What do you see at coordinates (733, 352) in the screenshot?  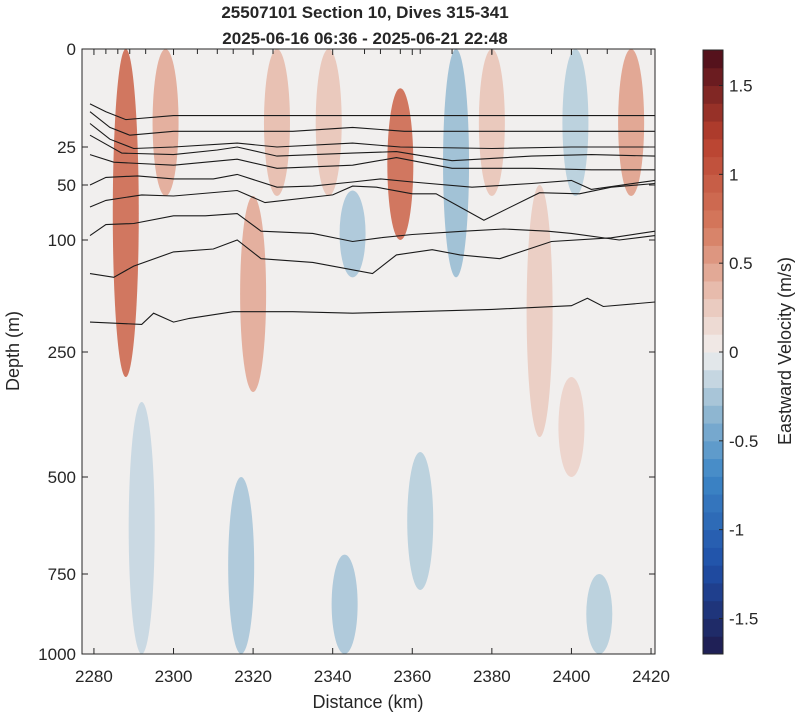 I see `colorbar-tick-label: 0` at bounding box center [733, 352].